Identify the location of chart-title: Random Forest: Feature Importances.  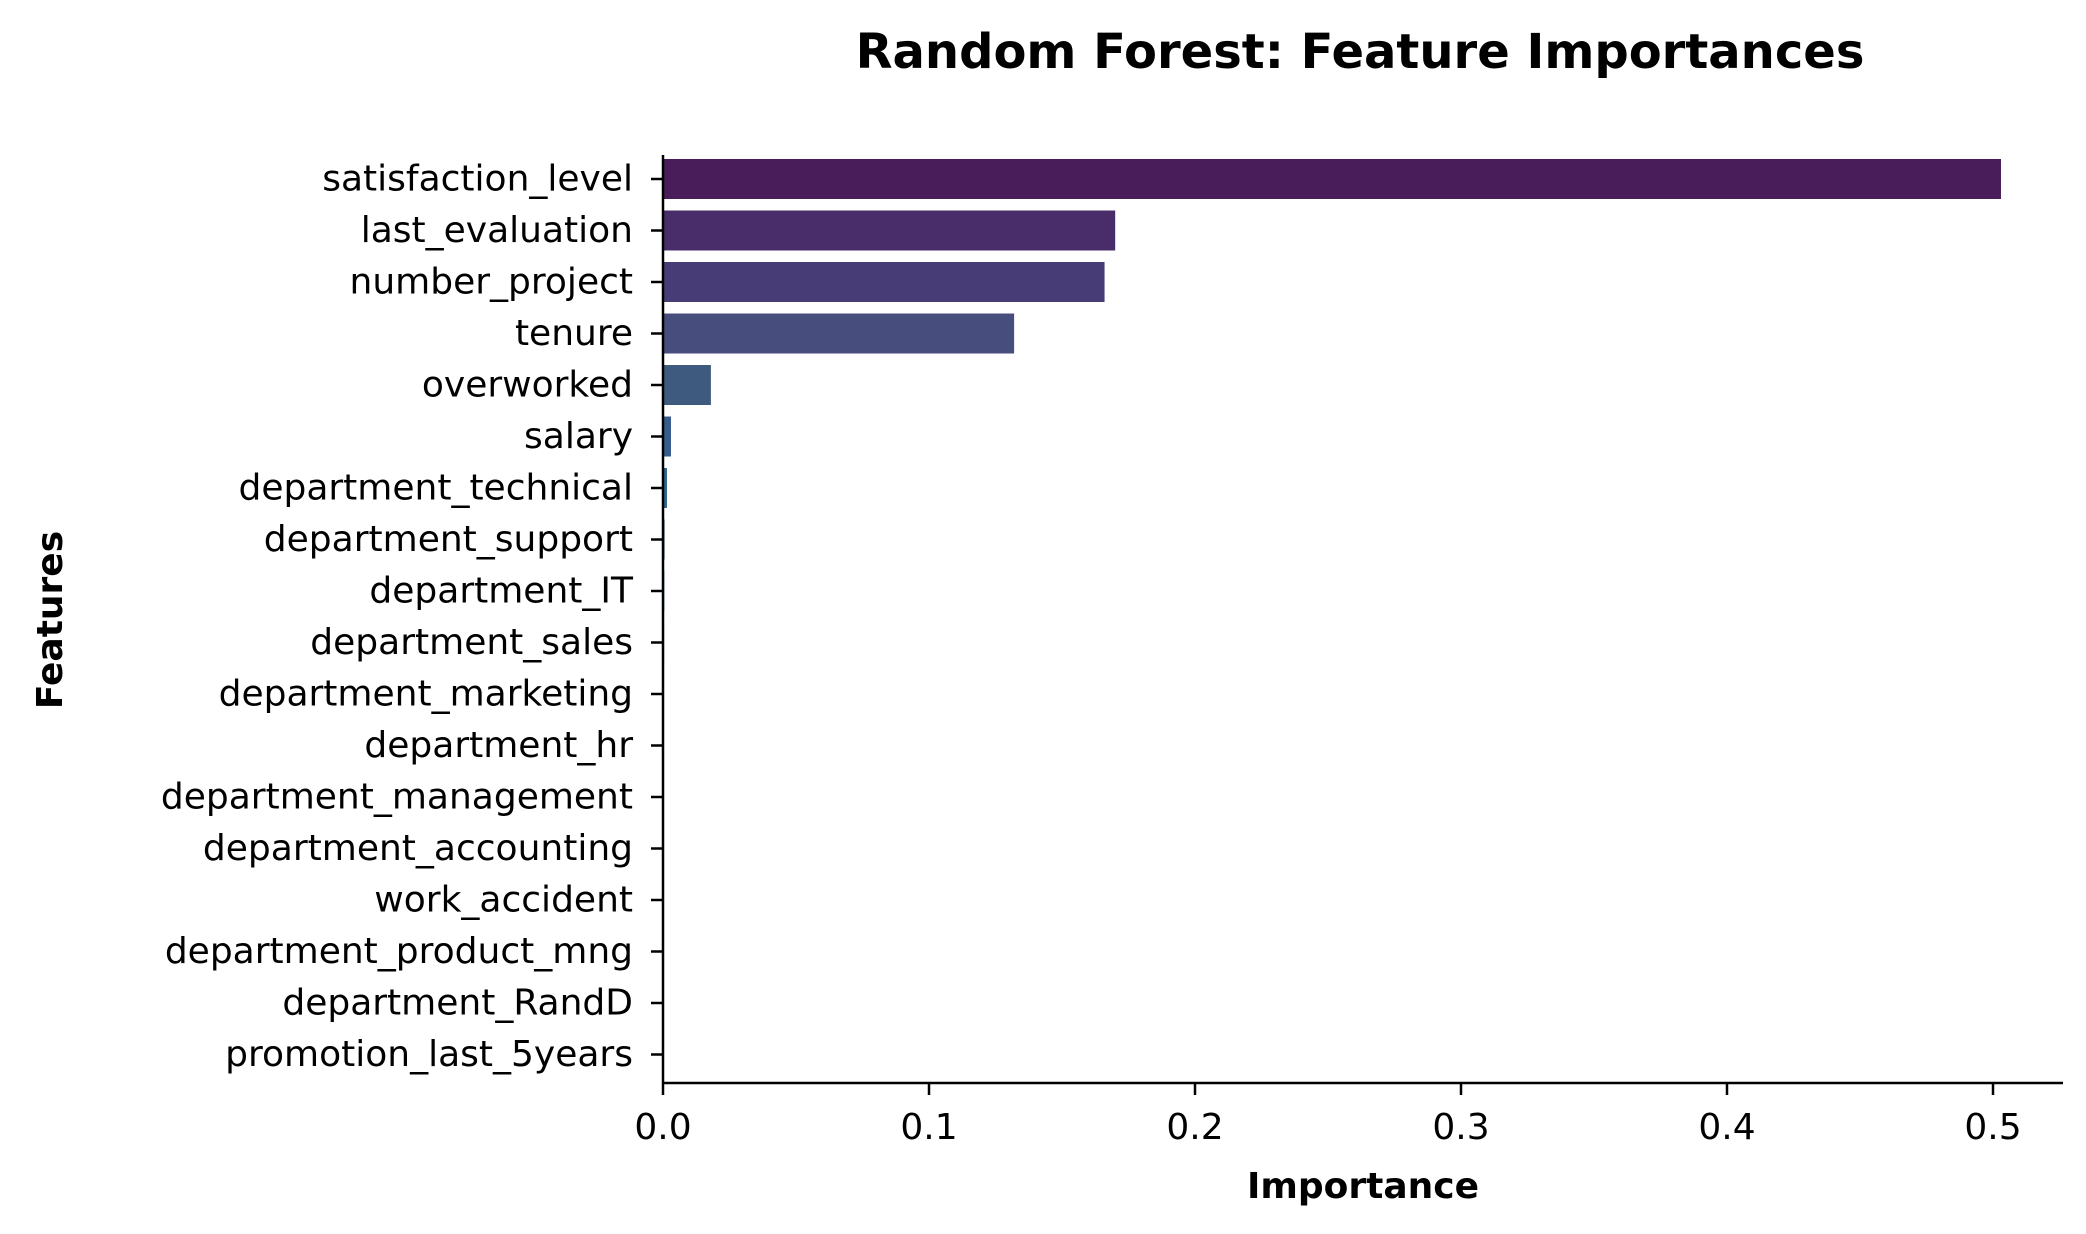
(1360, 52).